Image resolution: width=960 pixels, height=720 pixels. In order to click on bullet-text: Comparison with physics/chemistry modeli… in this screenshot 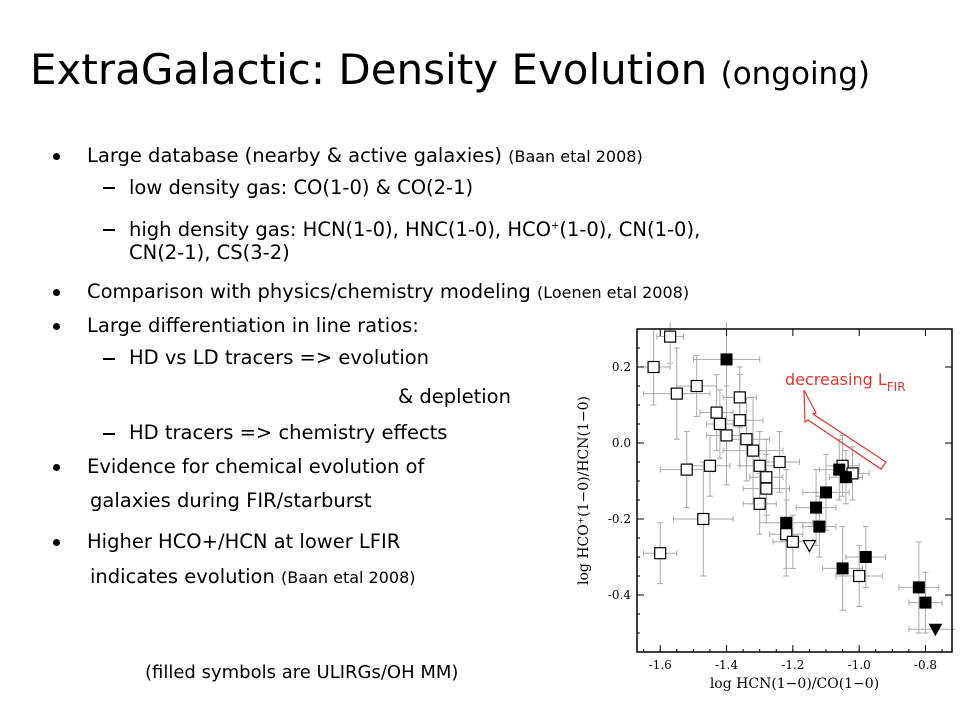, I will do `click(309, 291)`.